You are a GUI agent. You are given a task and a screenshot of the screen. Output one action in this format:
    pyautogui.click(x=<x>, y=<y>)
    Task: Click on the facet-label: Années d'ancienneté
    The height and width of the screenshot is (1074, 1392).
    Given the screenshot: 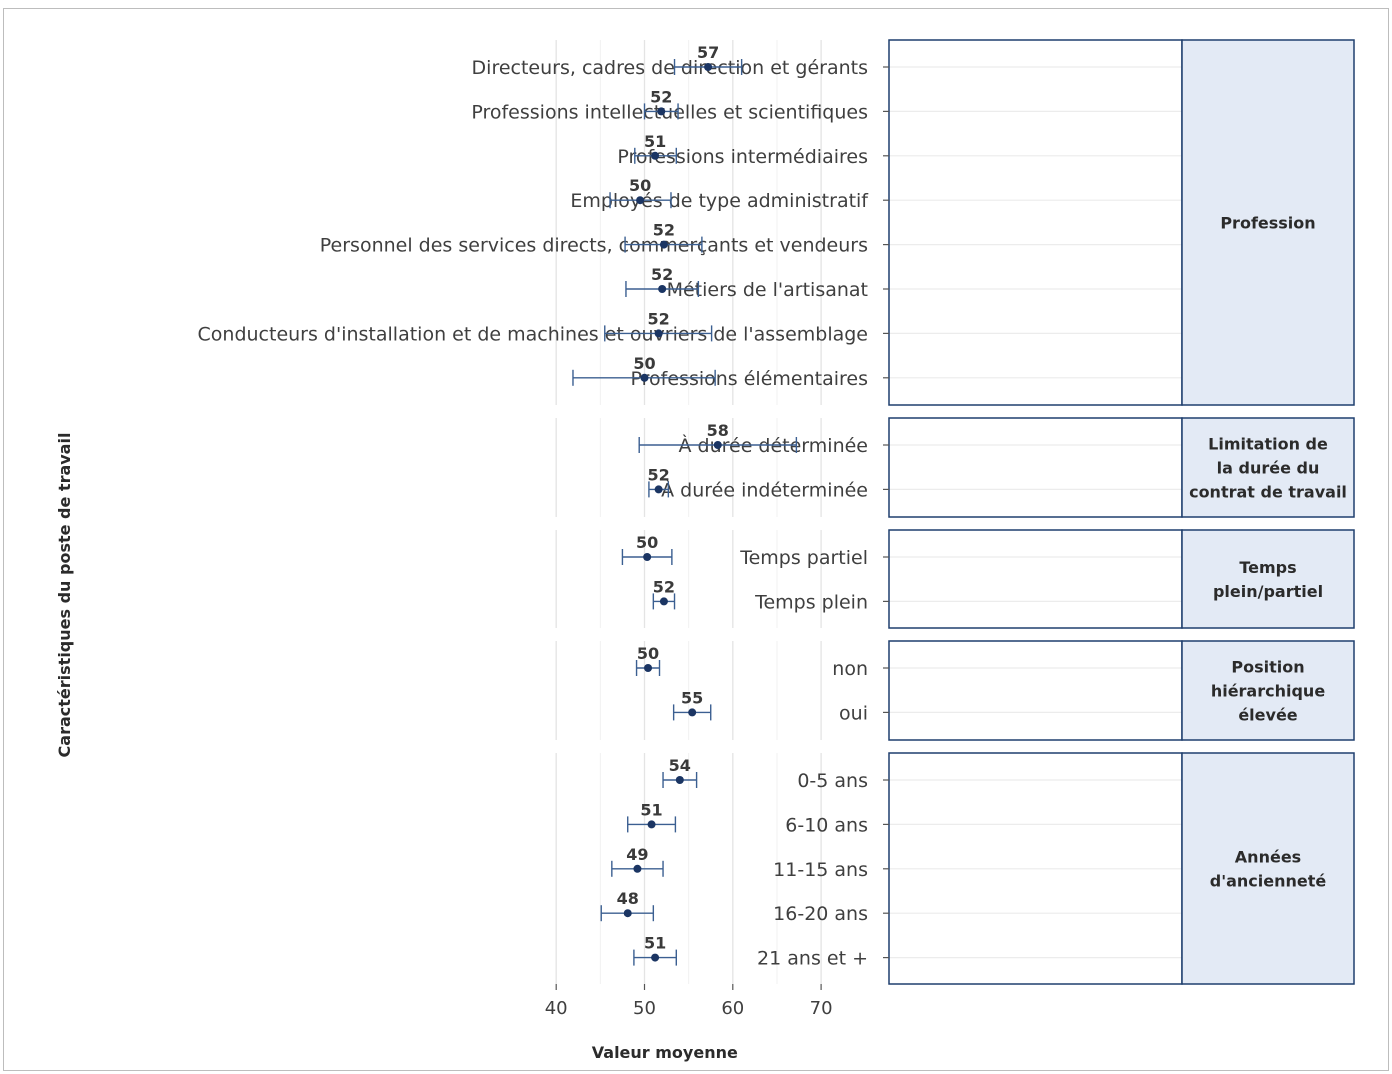 What is the action you would take?
    pyautogui.click(x=1268, y=869)
    